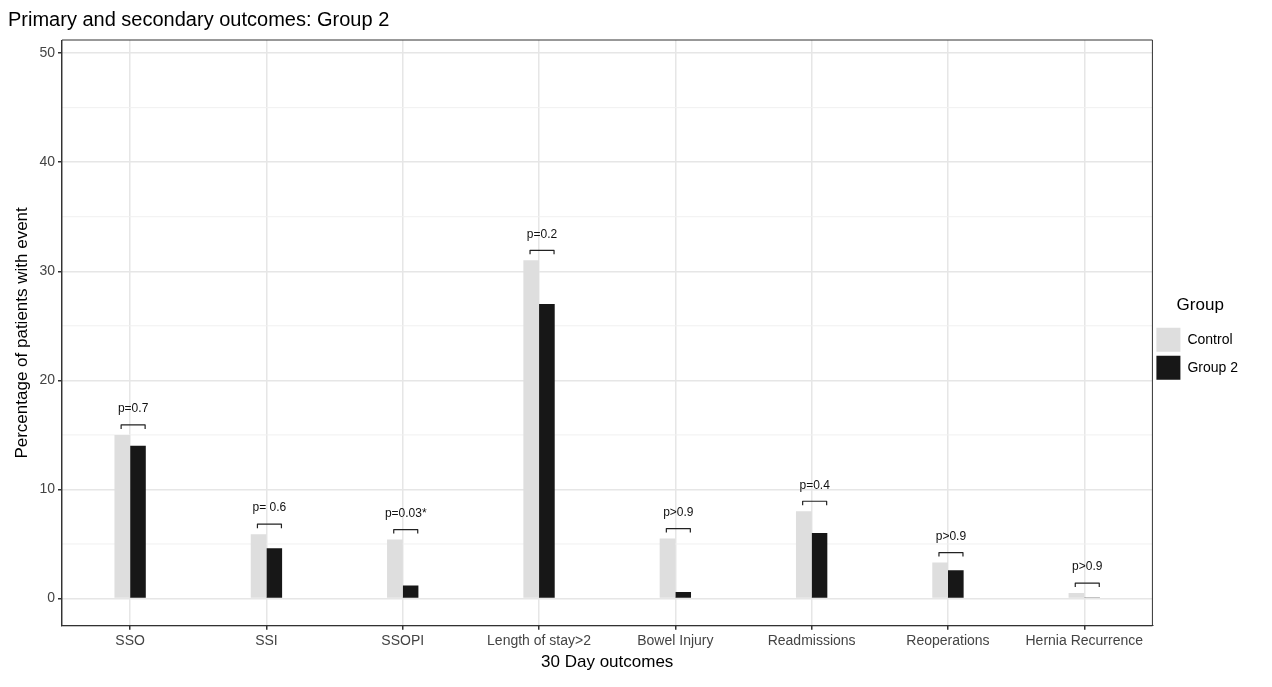 This screenshot has height=687, width=1272. I want to click on y-tick-label: 40, so click(47, 161).